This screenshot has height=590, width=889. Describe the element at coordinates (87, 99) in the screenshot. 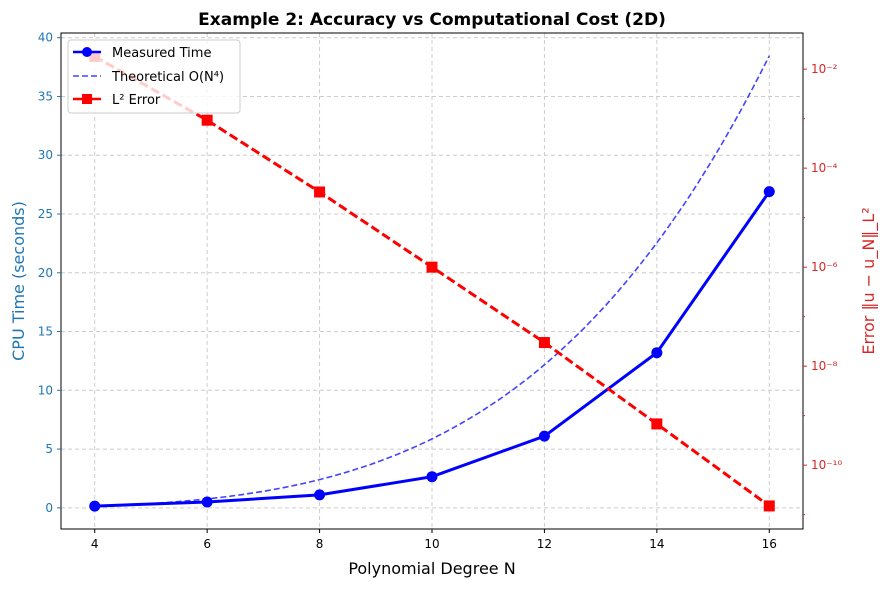

I see `legend-marker-error` at that location.